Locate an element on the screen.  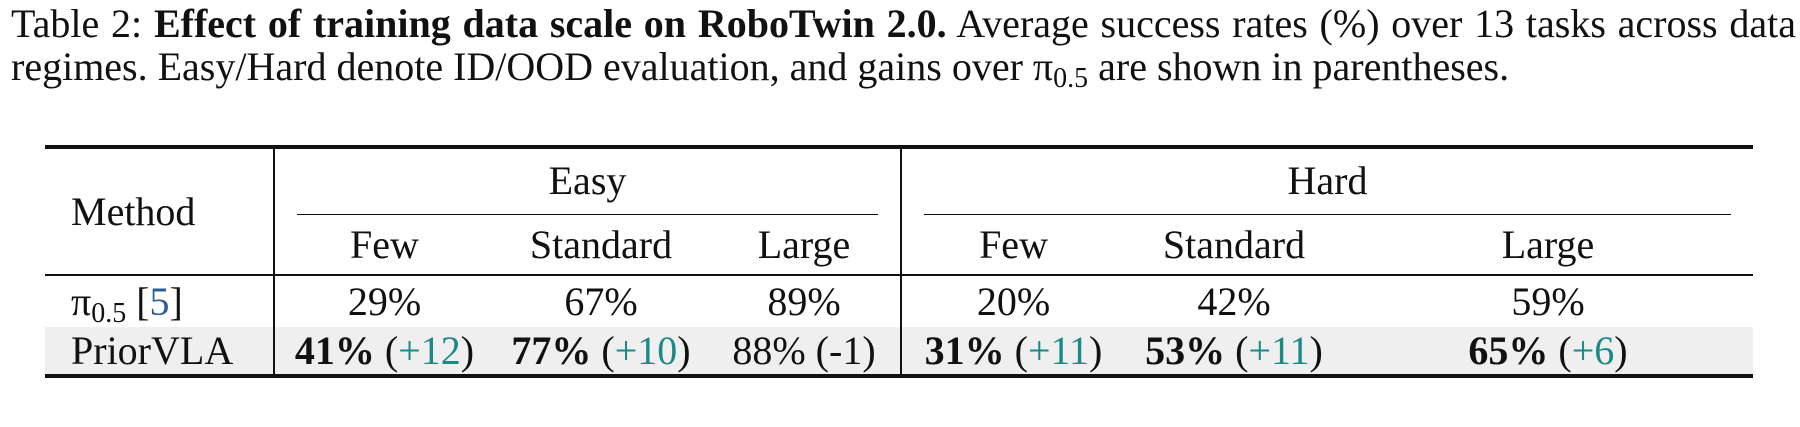
group-header-hard: Hard is located at coordinates (1327, 181).